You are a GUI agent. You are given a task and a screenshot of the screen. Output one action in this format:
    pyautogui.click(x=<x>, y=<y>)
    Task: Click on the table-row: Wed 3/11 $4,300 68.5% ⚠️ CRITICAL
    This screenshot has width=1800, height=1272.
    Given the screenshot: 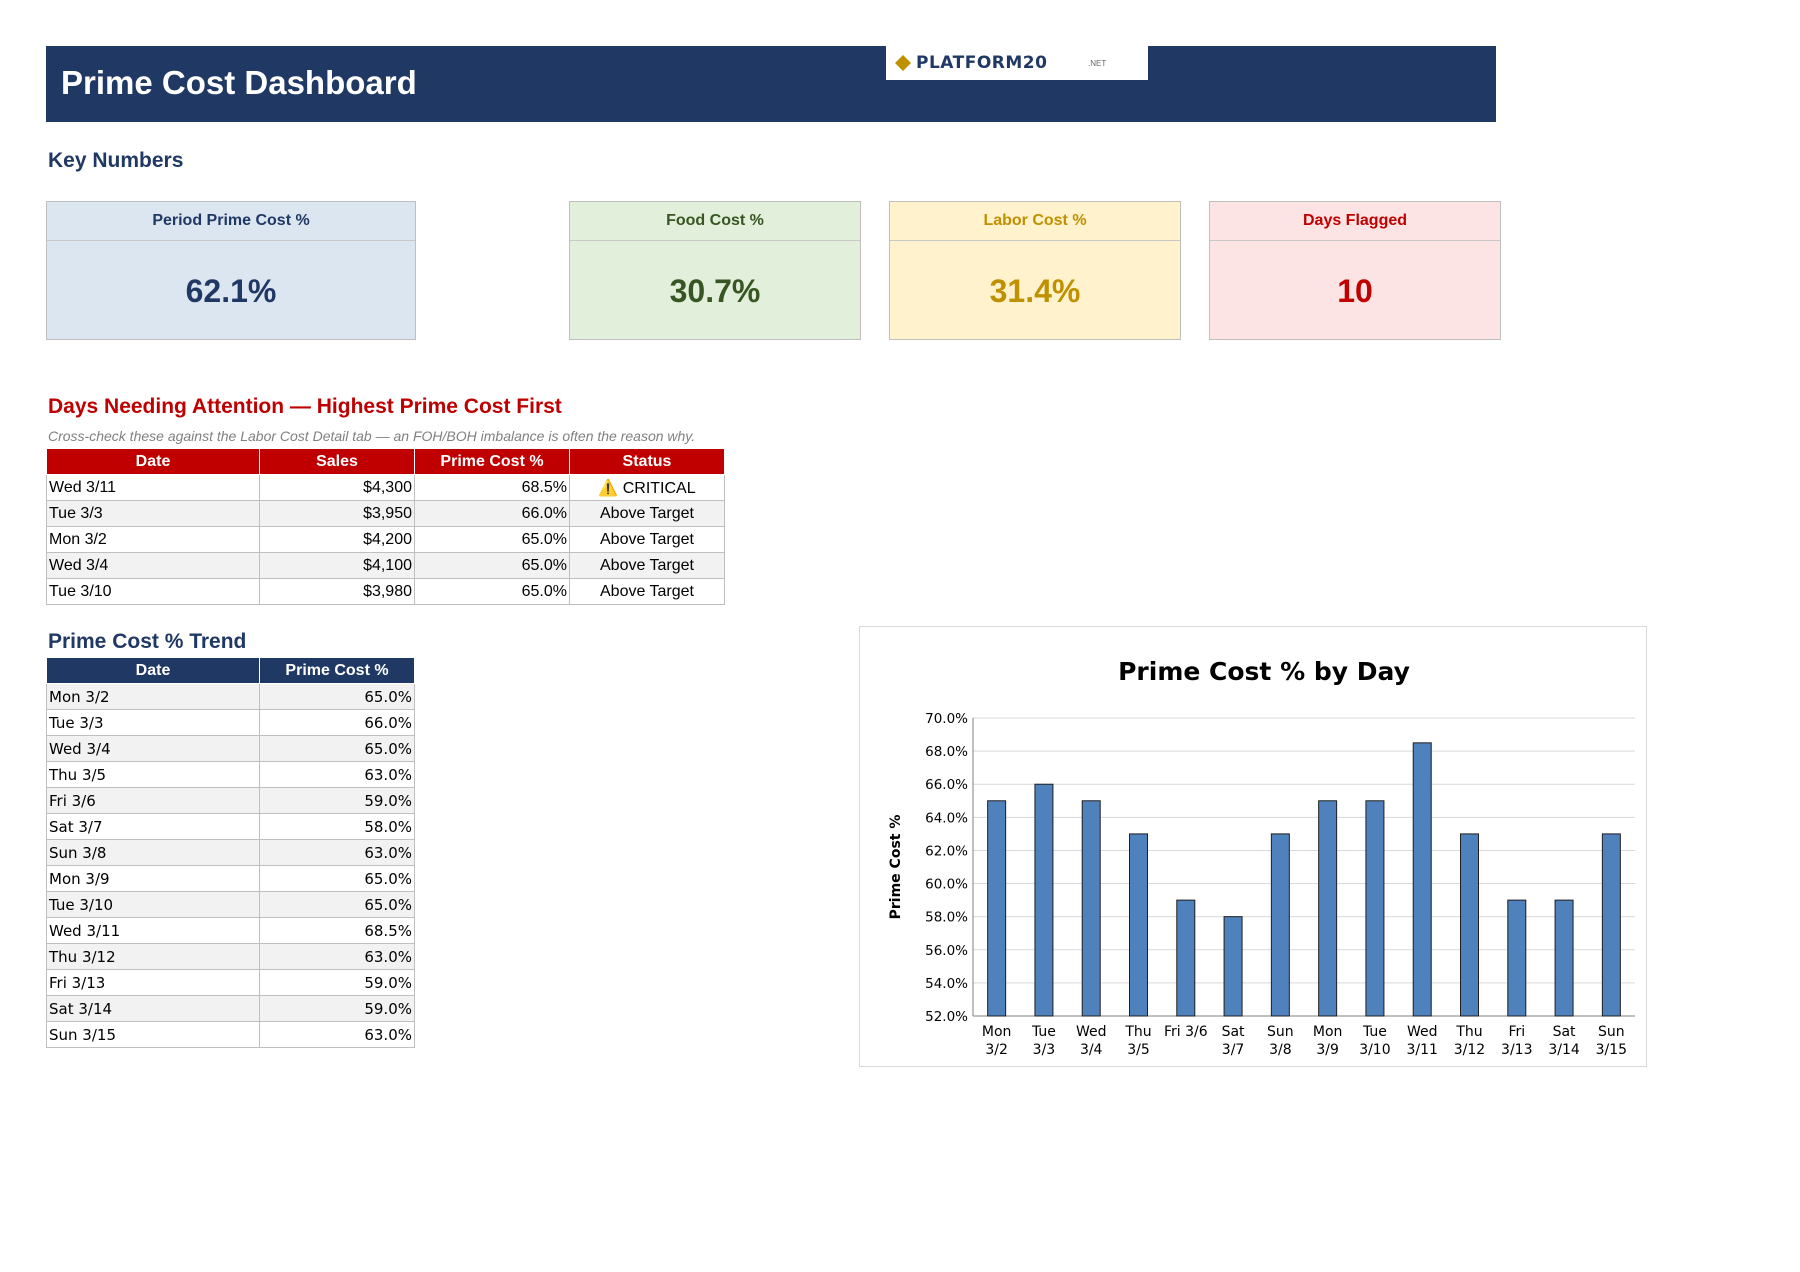 What is the action you would take?
    pyautogui.click(x=385, y=487)
    